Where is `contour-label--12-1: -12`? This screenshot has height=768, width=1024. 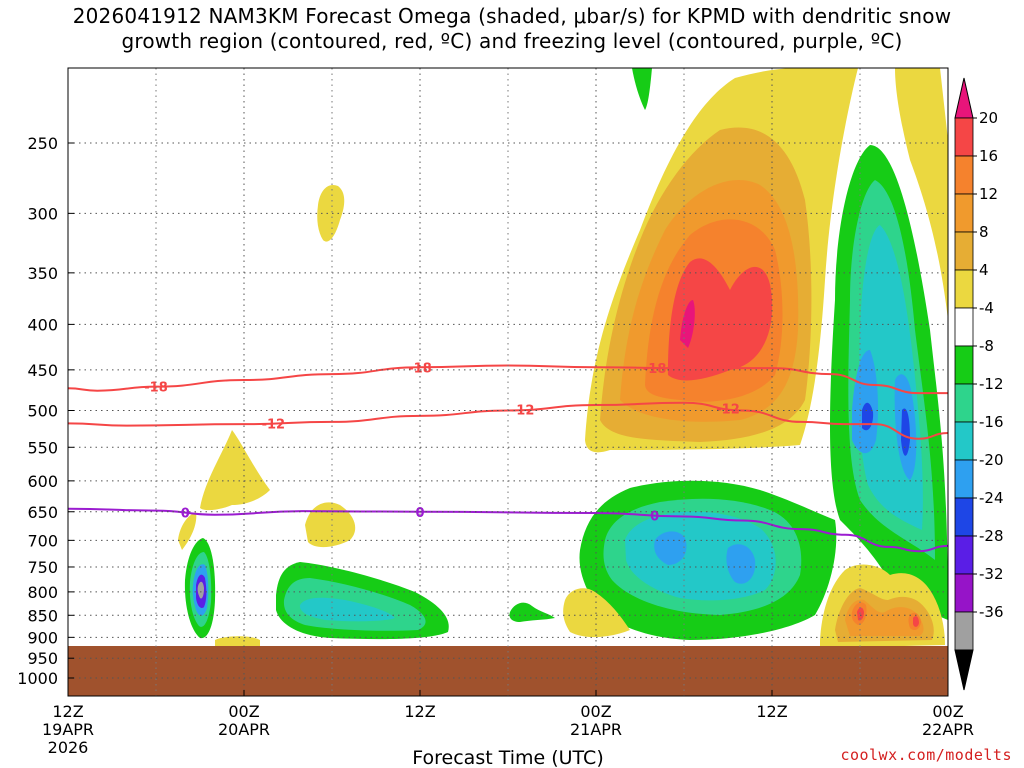 contour-label--12-1: -12 is located at coordinates (523, 411).